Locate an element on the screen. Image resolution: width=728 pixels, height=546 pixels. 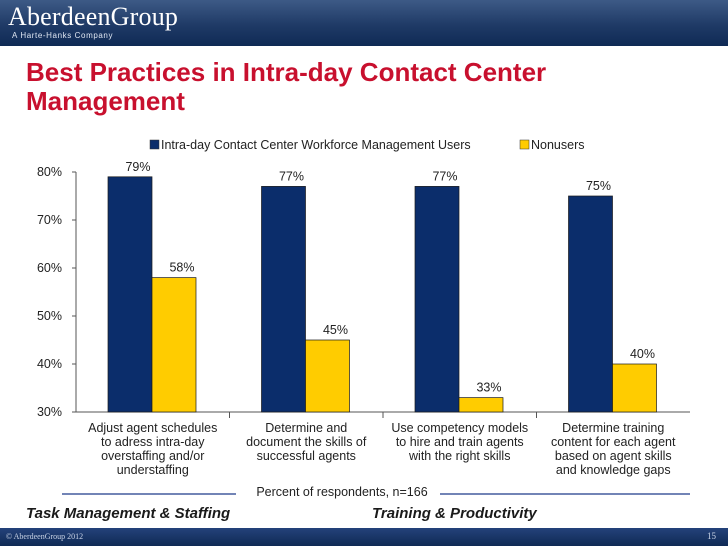
x-category-label: to hire and train agents is located at coordinates (460, 442).